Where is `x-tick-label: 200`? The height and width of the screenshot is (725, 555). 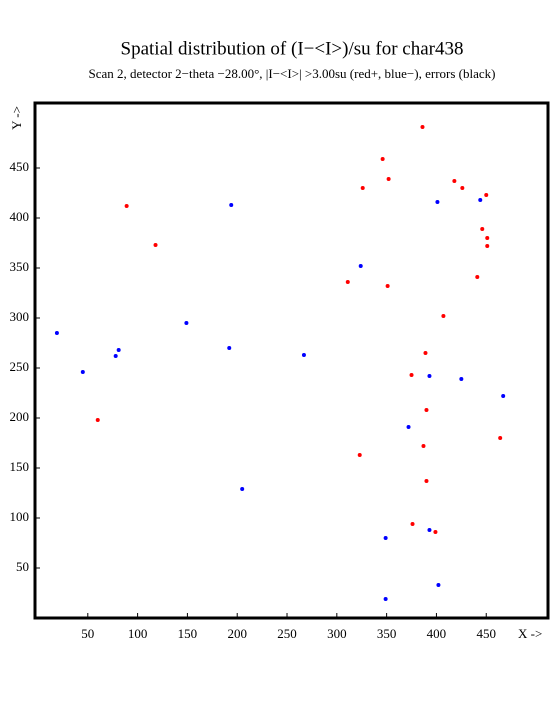 x-tick-label: 200 is located at coordinates (237, 633).